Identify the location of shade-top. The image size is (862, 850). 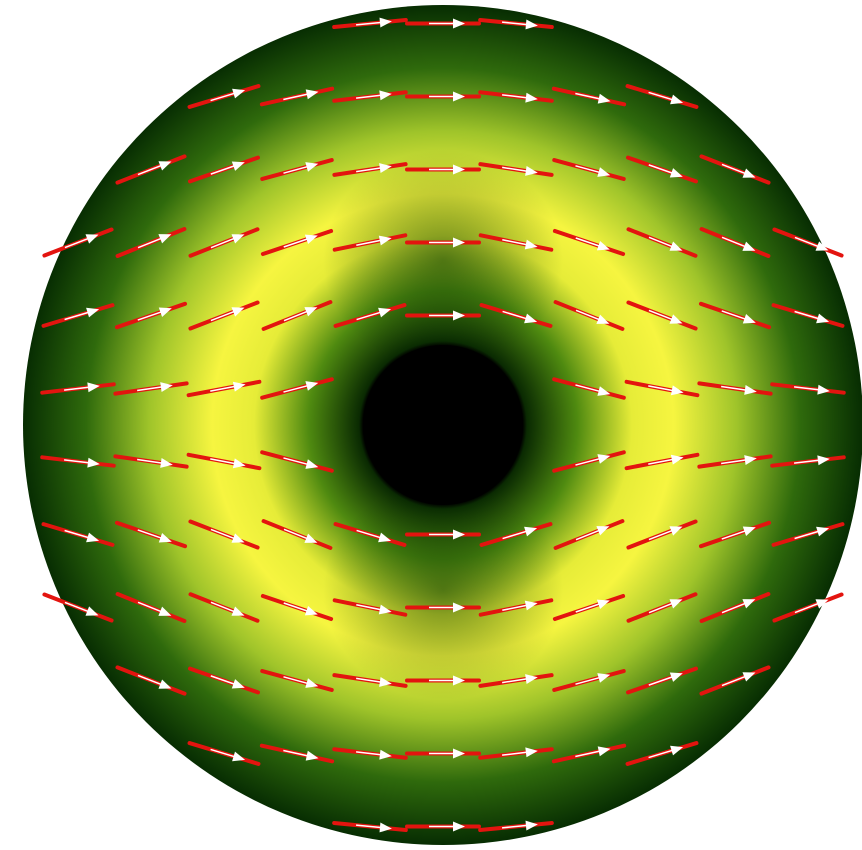
(443, 260).